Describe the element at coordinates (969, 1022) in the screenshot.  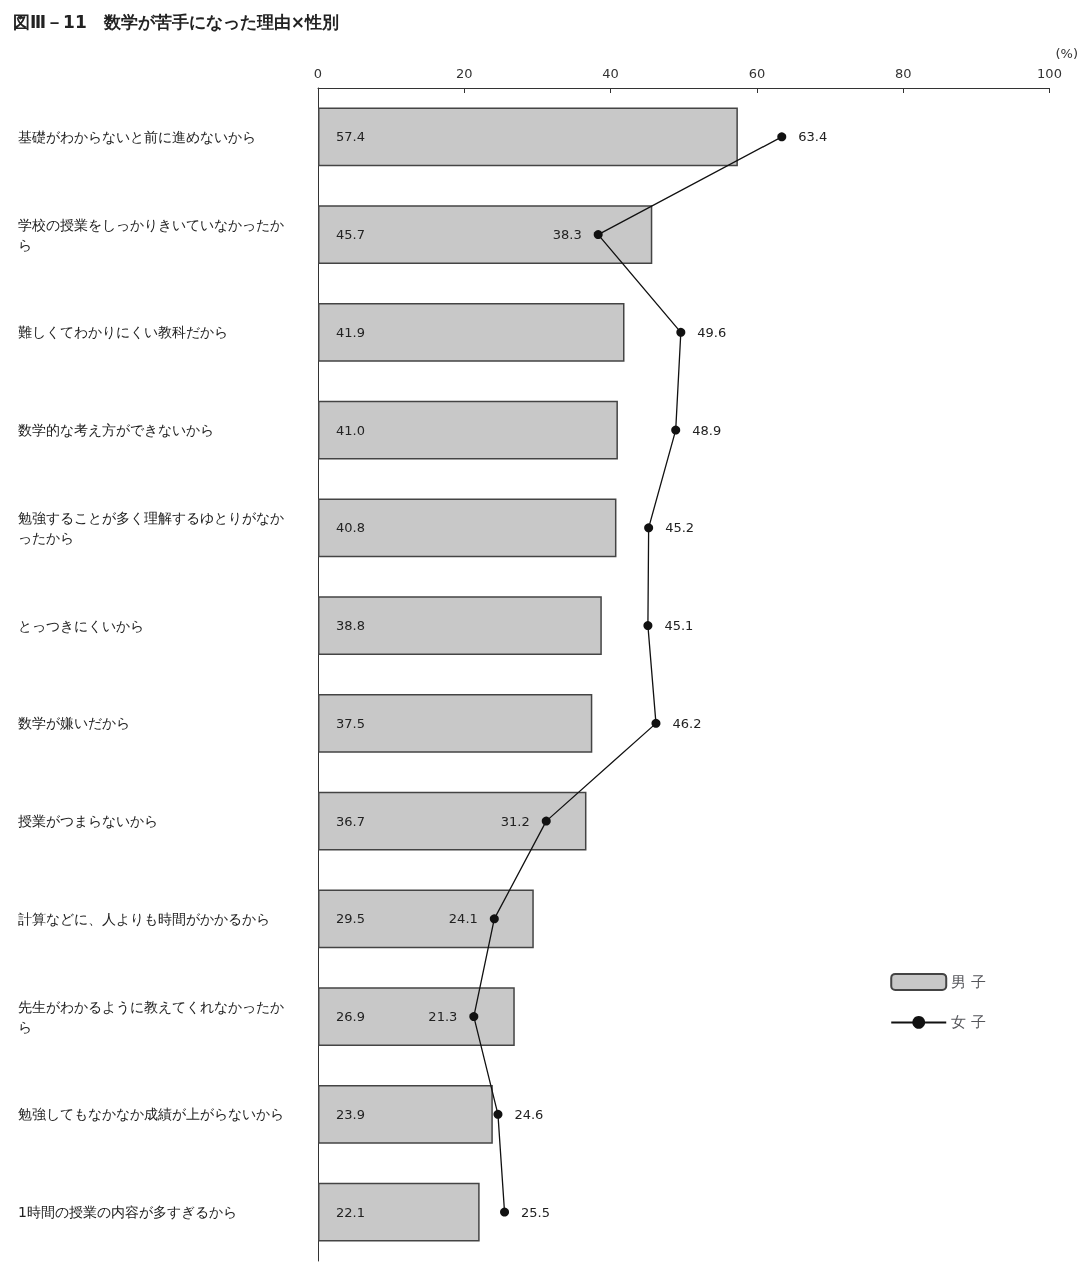
I see `legend-label: 女 子` at that location.